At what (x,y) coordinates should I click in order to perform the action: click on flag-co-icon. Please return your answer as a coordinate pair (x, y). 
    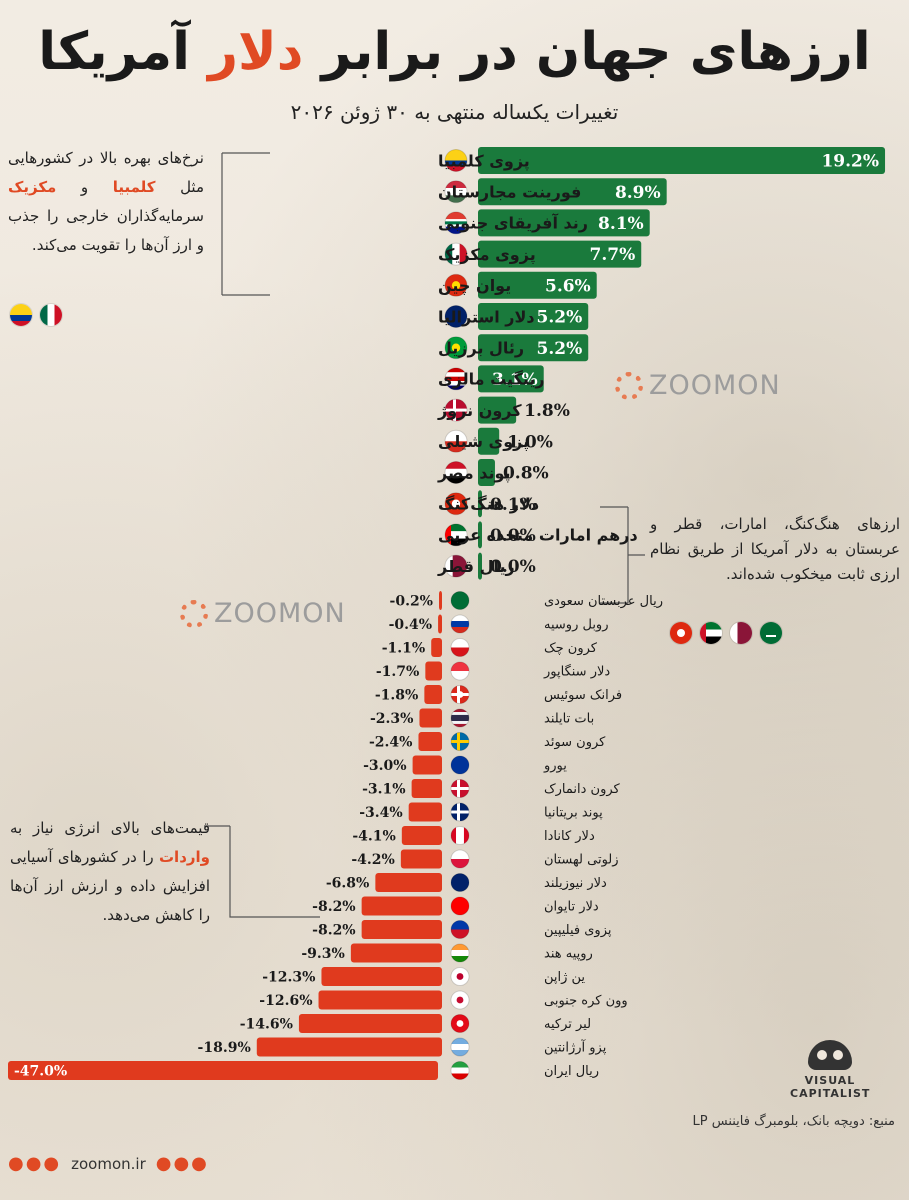
    Looking at the image, I should click on (456, 160).